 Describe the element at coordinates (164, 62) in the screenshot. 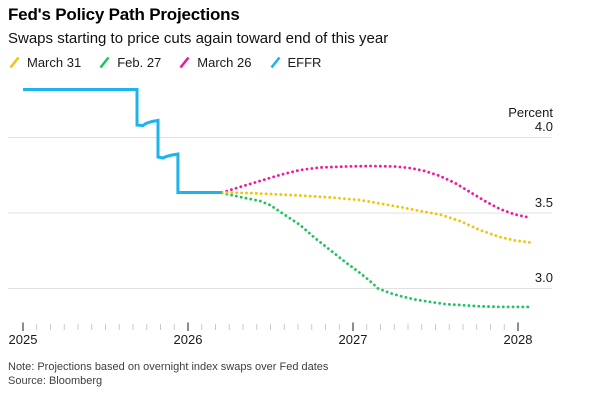

I see `legend: March 31 Feb. 27 March 26 EFFR` at that location.